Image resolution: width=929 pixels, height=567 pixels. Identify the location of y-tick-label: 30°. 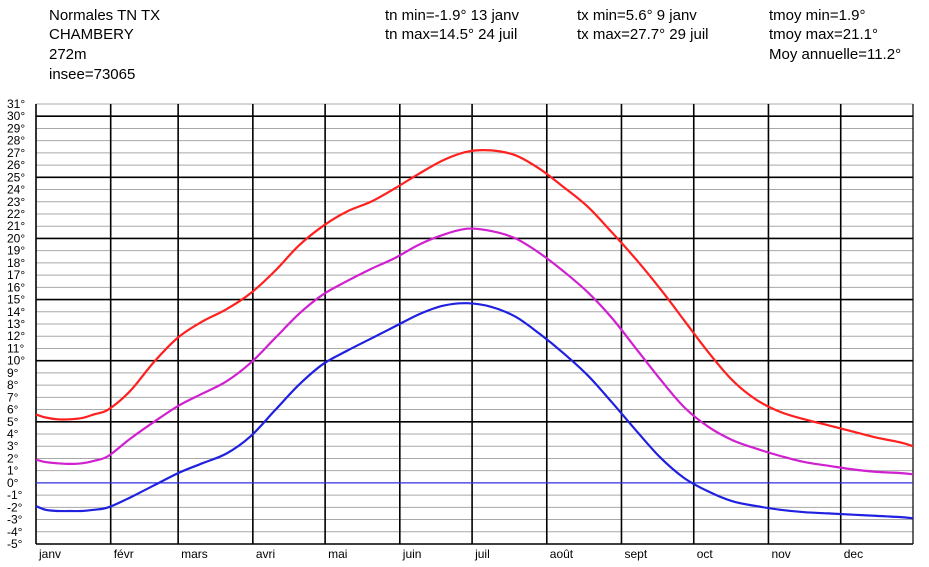
(16, 116).